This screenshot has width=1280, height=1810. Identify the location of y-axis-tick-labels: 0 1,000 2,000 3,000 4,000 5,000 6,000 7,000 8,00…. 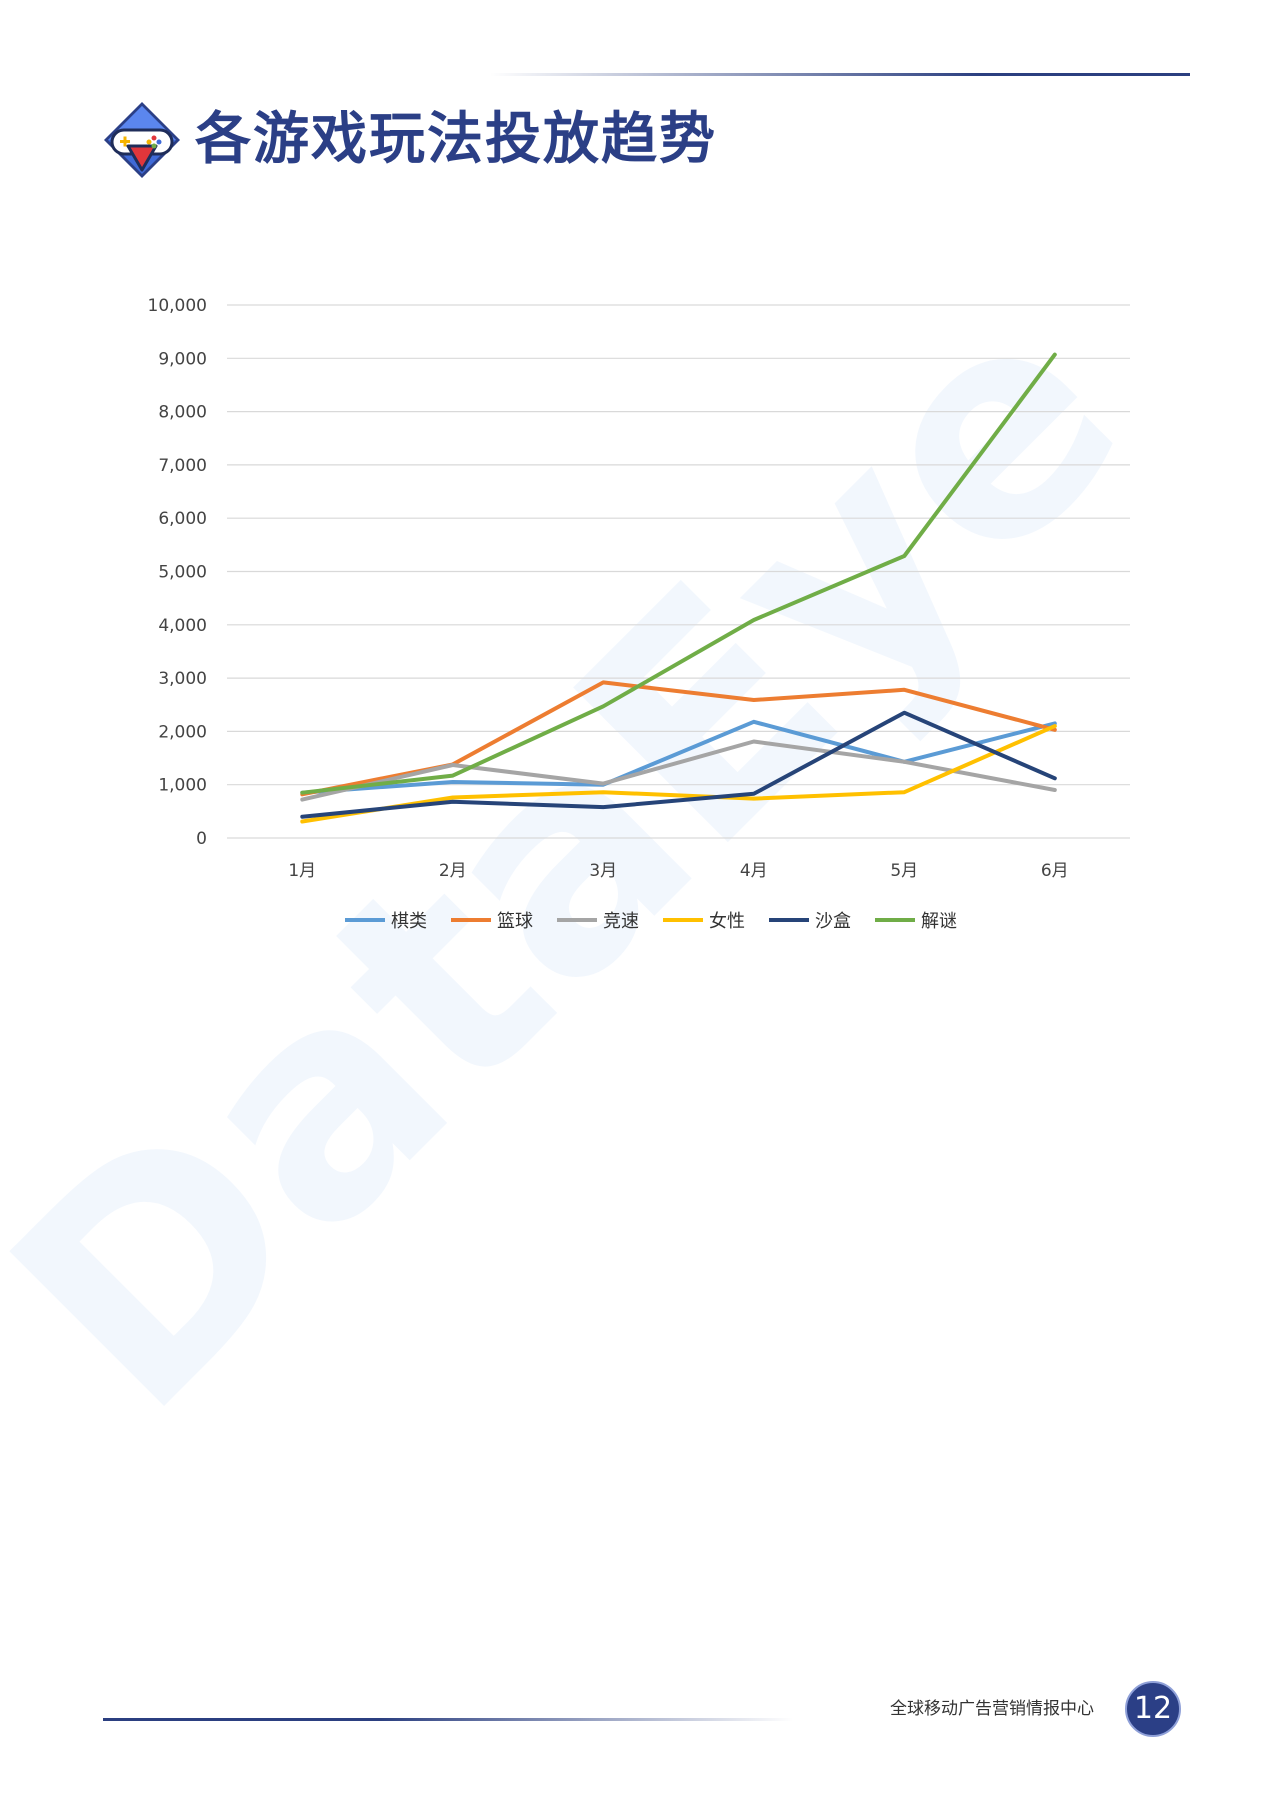
(177, 572).